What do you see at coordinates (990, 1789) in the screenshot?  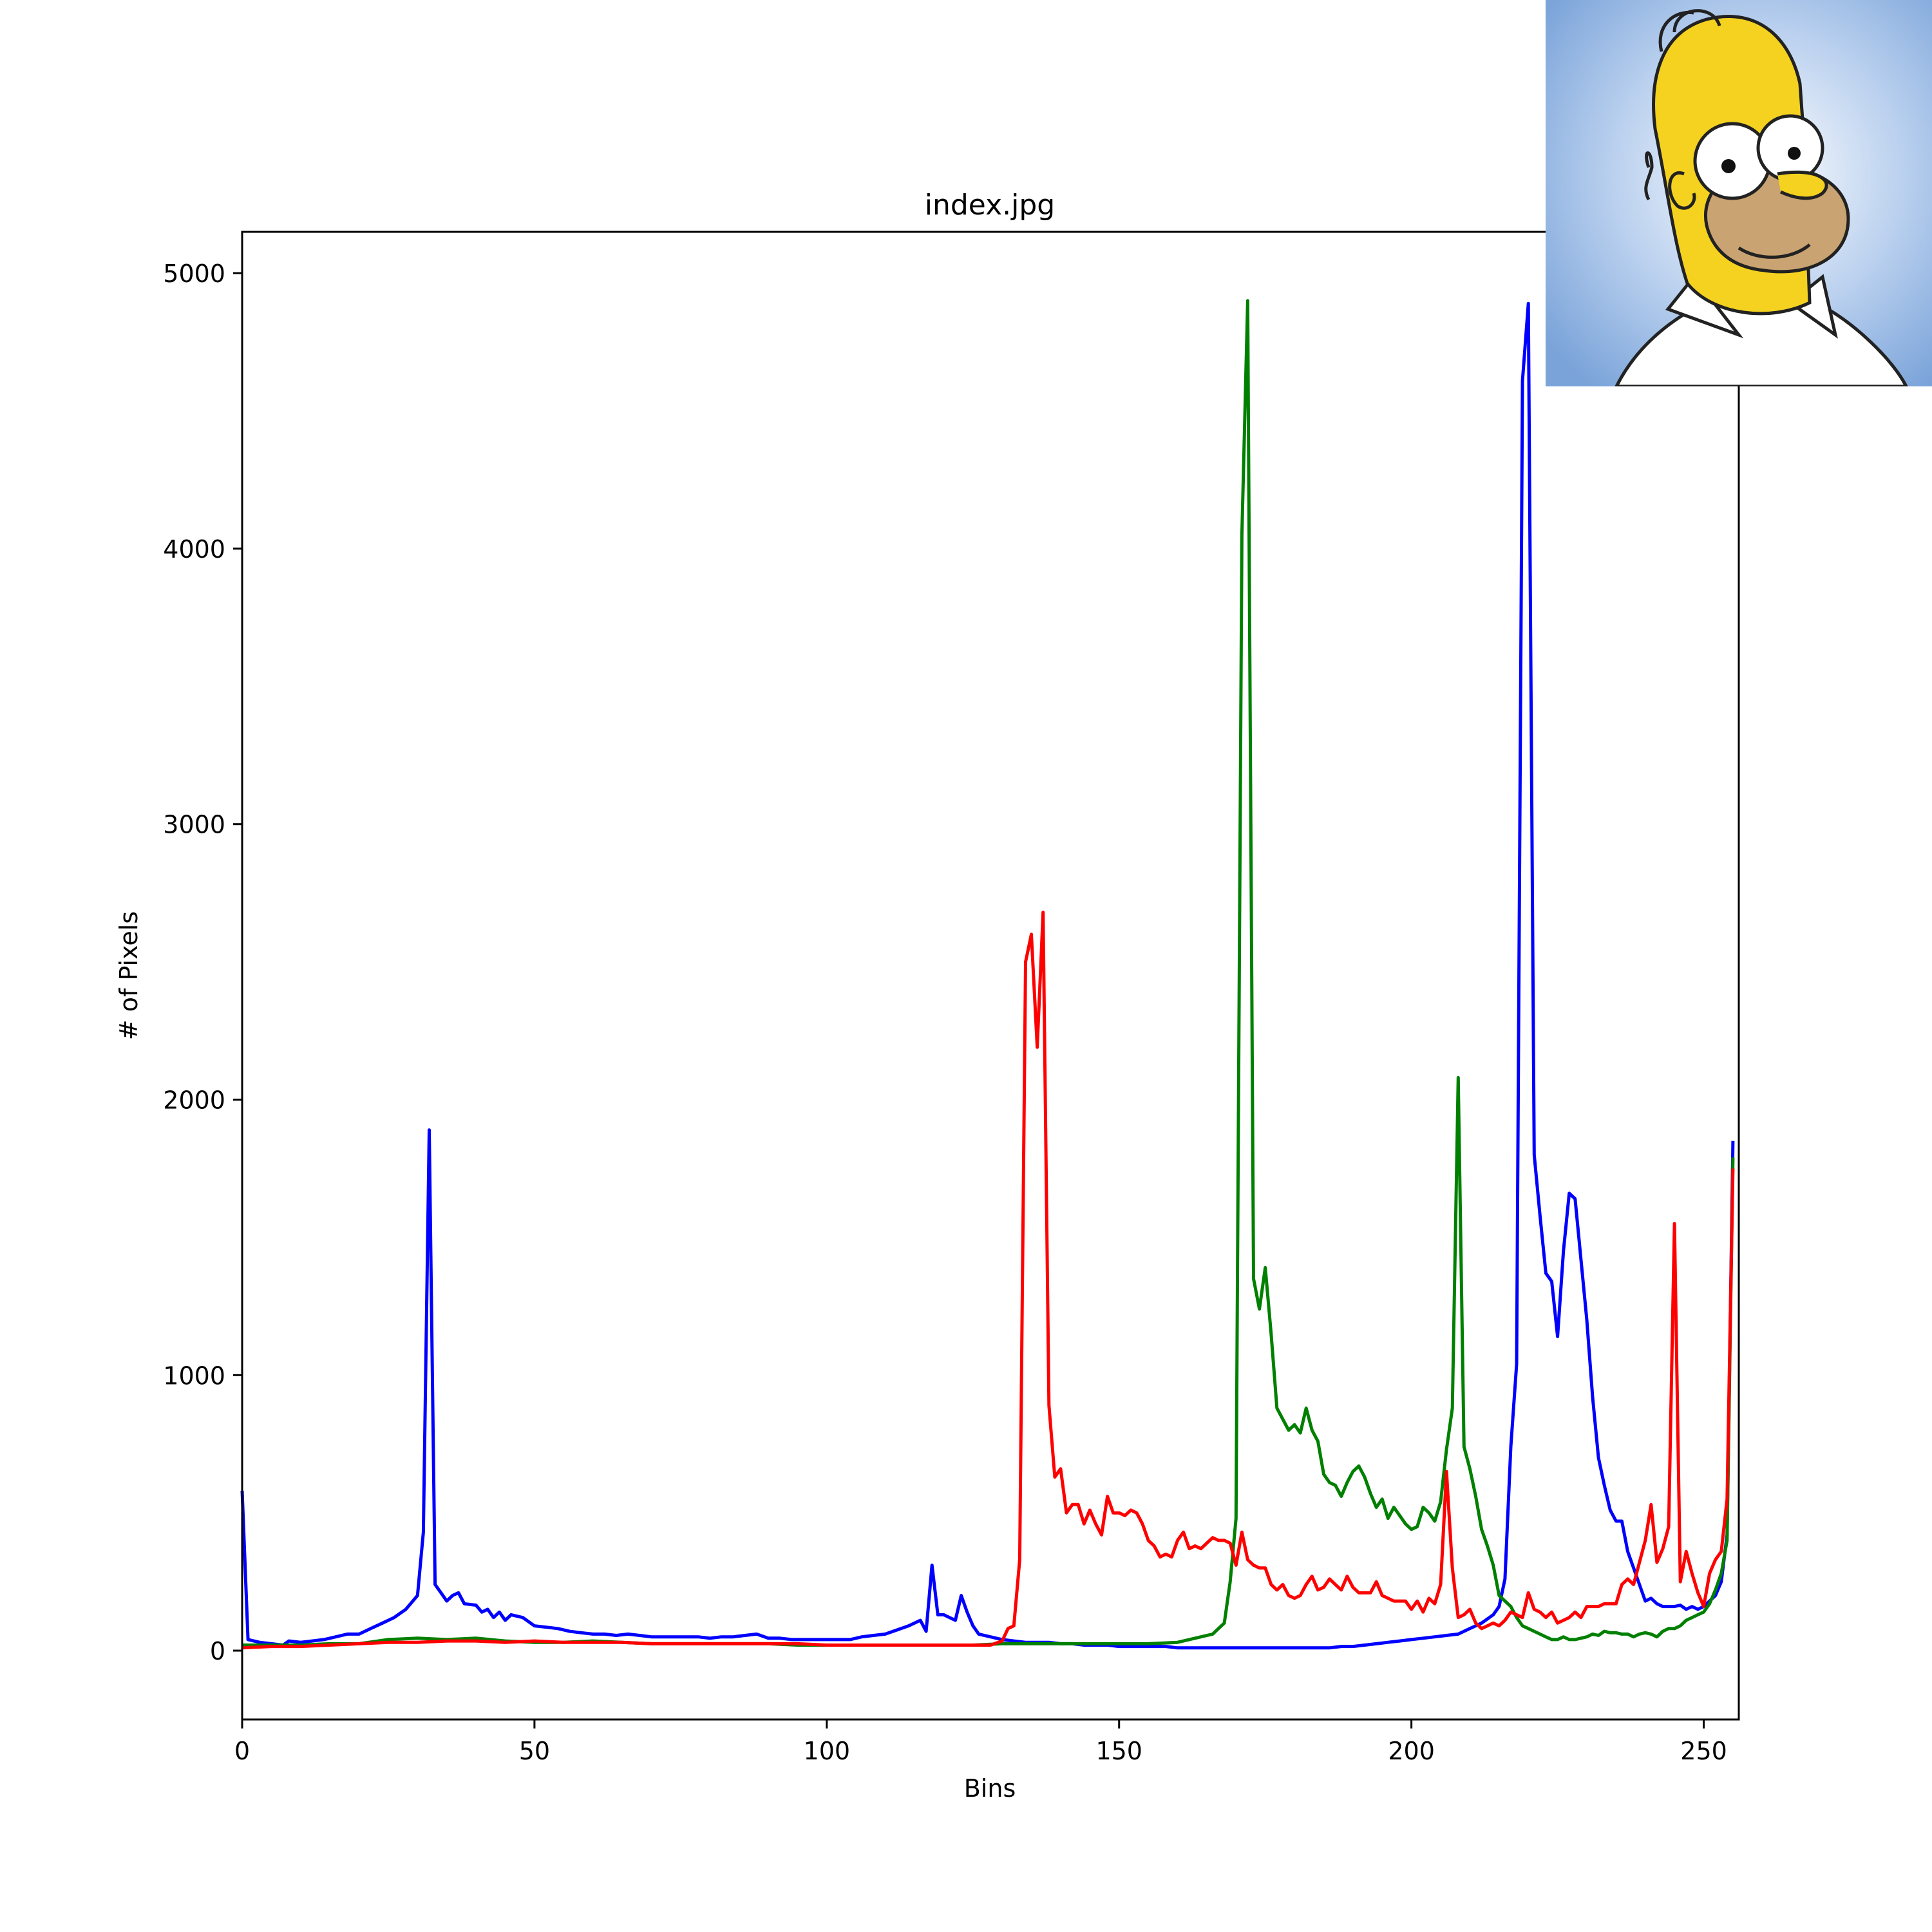 I see `x-axis-label: Bins` at bounding box center [990, 1789].